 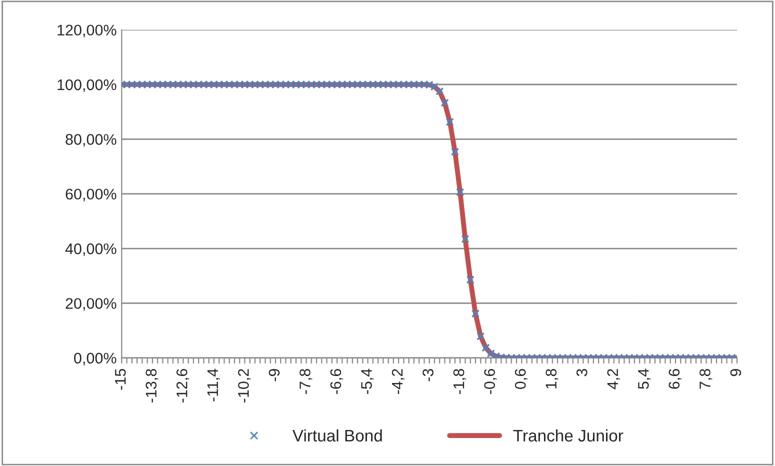 What do you see at coordinates (87, 85) in the screenshot?
I see `y-tick-label: 100,00%` at bounding box center [87, 85].